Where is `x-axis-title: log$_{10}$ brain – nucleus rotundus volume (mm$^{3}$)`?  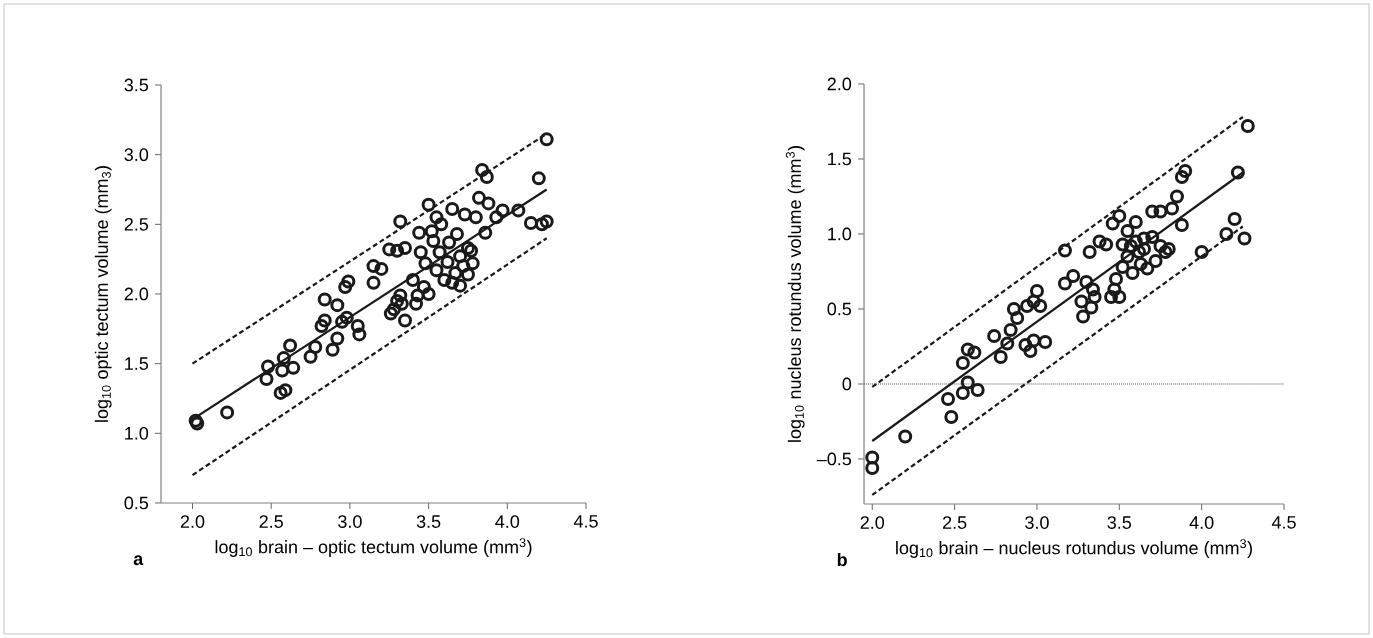
x-axis-title: log$_{10}$ brain – nucleus rotundus volume (mm$^{3}$) is located at coordinates (1074, 548).